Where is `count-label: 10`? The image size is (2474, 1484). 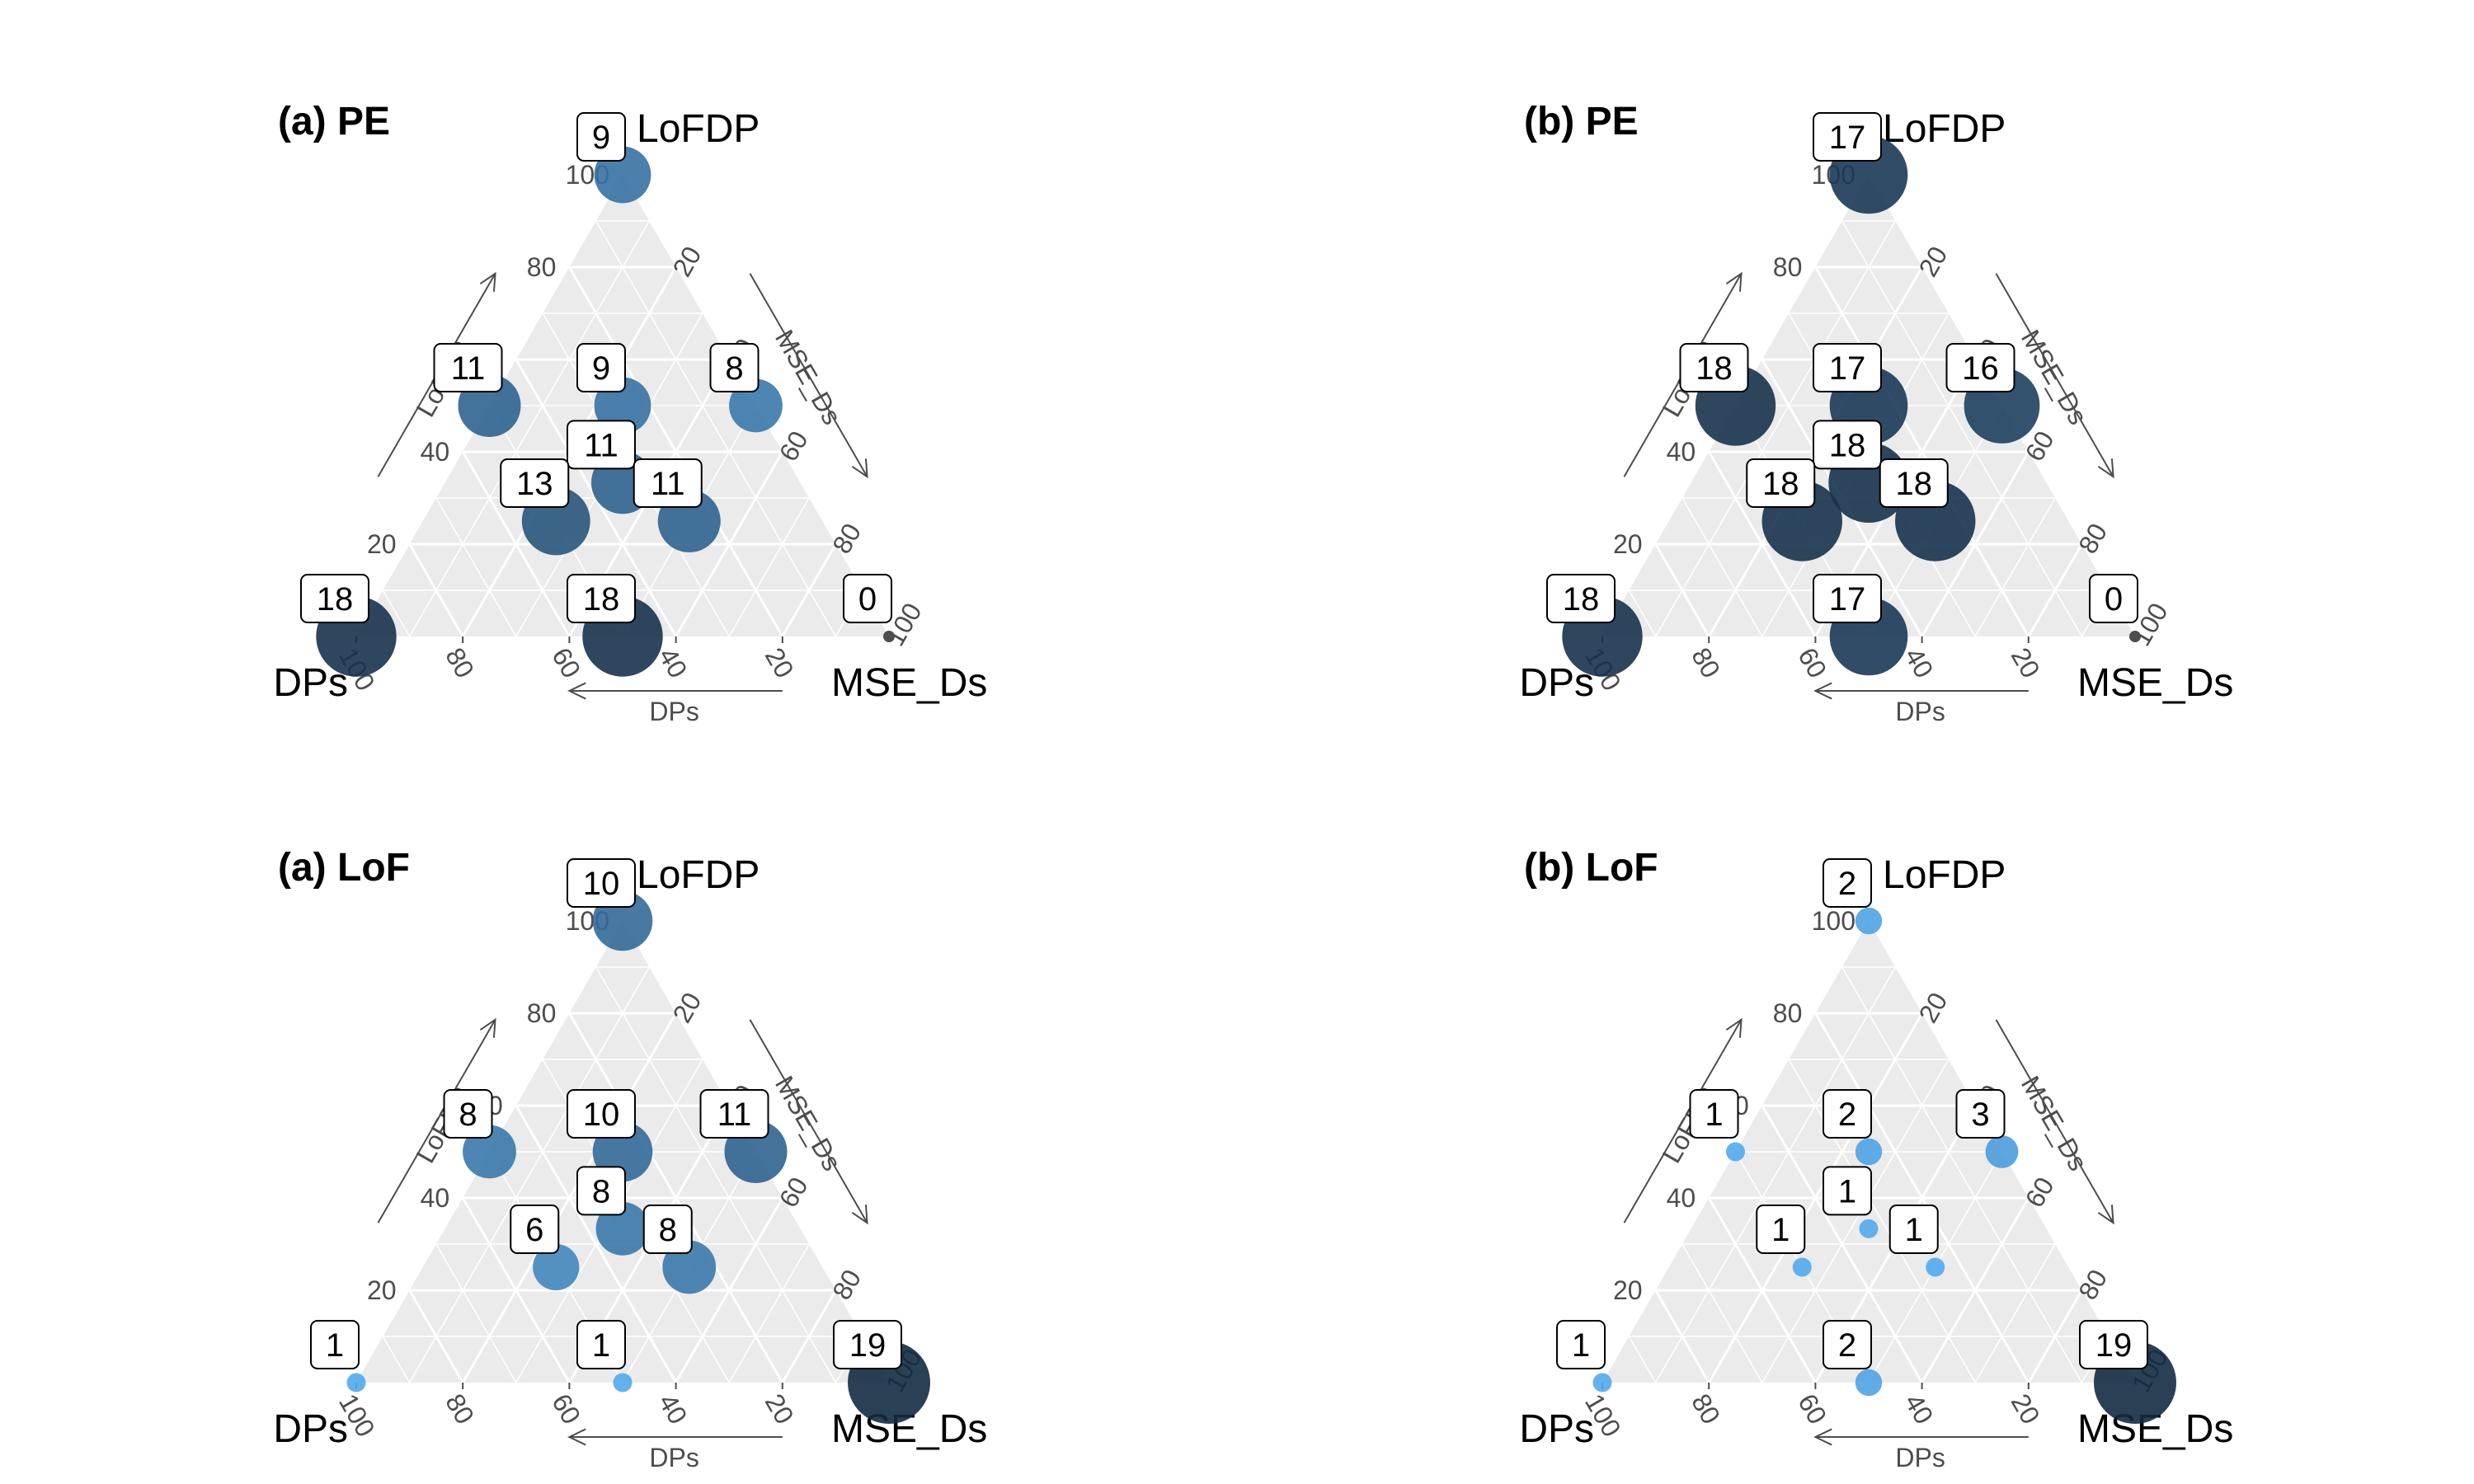 count-label: 10 is located at coordinates (601, 1114).